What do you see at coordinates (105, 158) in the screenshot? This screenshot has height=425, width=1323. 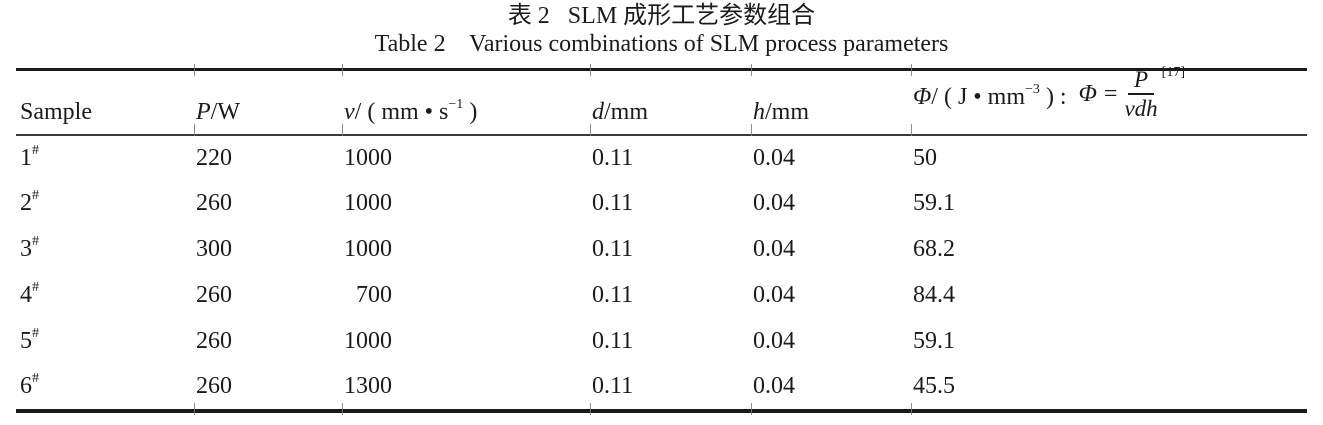 I see `cell-sample: 1#` at bounding box center [105, 158].